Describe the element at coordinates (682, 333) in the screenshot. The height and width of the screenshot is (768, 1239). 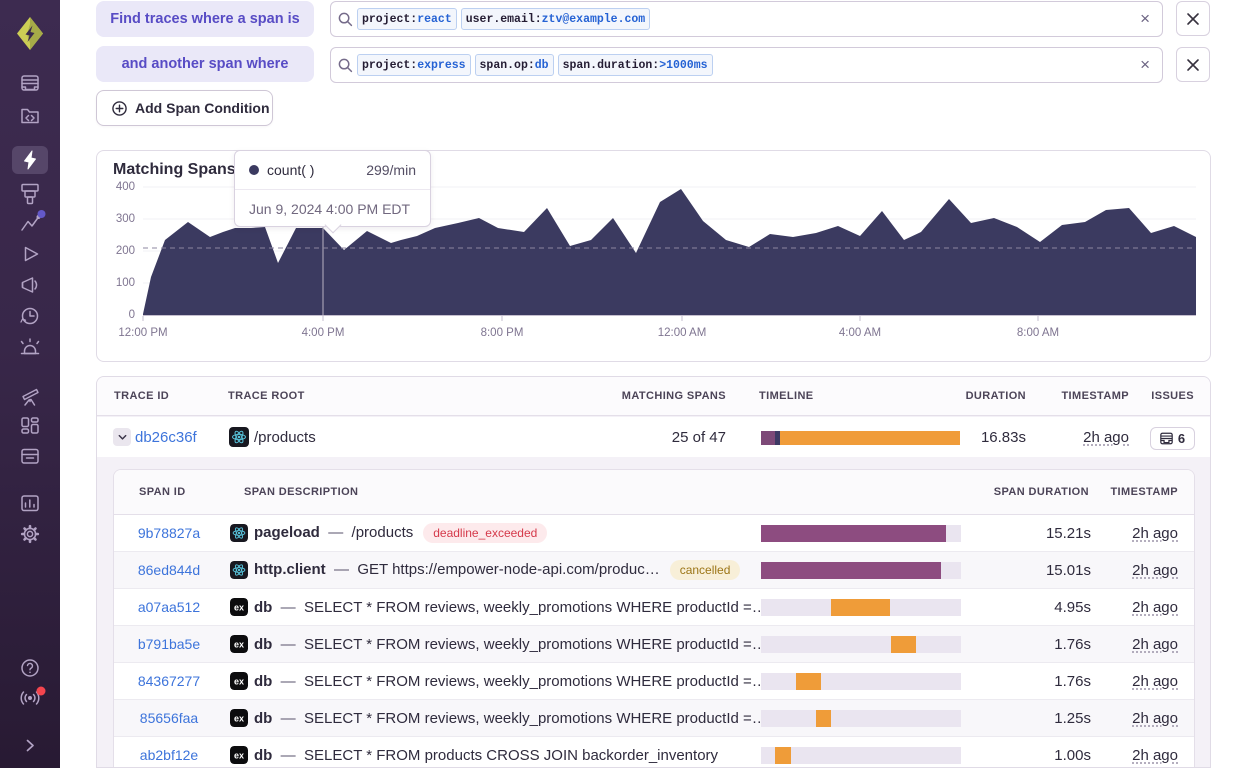
I see `svg-text: 12:00 AM` at that location.